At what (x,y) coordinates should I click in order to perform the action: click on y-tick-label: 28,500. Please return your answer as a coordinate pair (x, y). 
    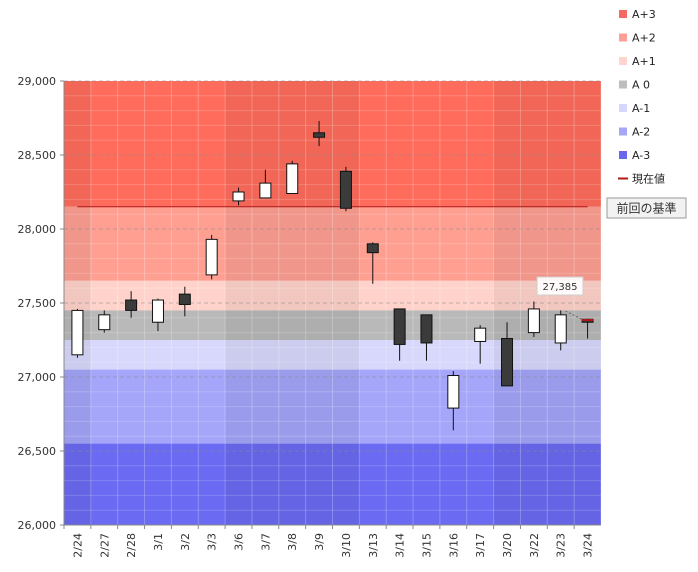
    Looking at the image, I should click on (37, 155).